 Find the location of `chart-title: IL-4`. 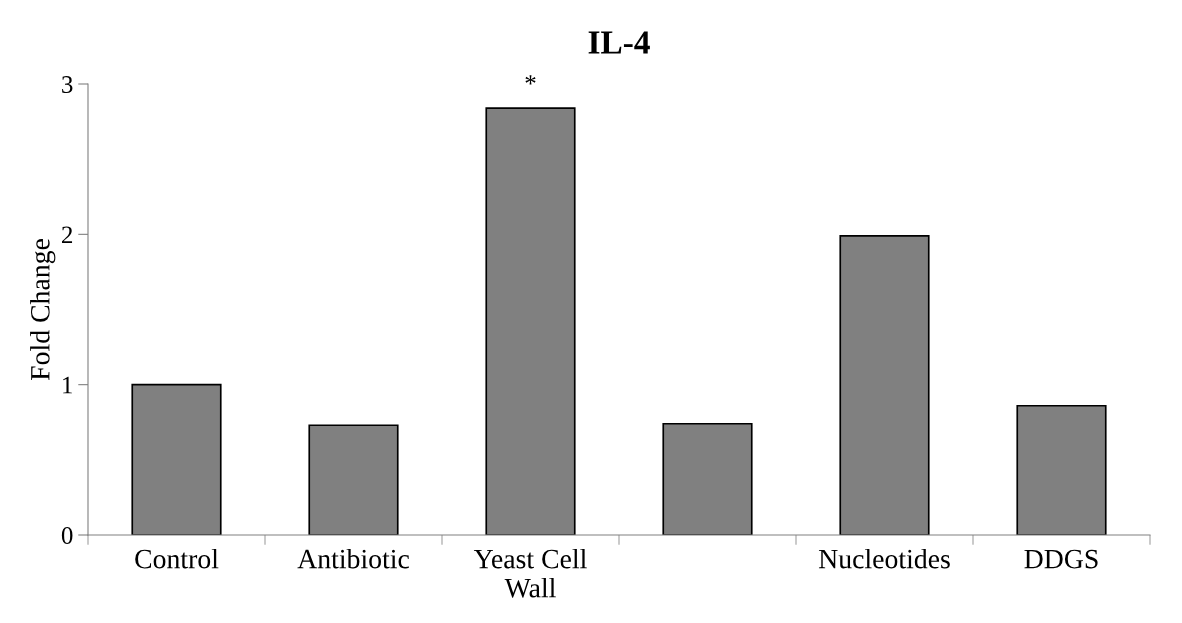

chart-title: IL-4 is located at coordinates (619, 42).